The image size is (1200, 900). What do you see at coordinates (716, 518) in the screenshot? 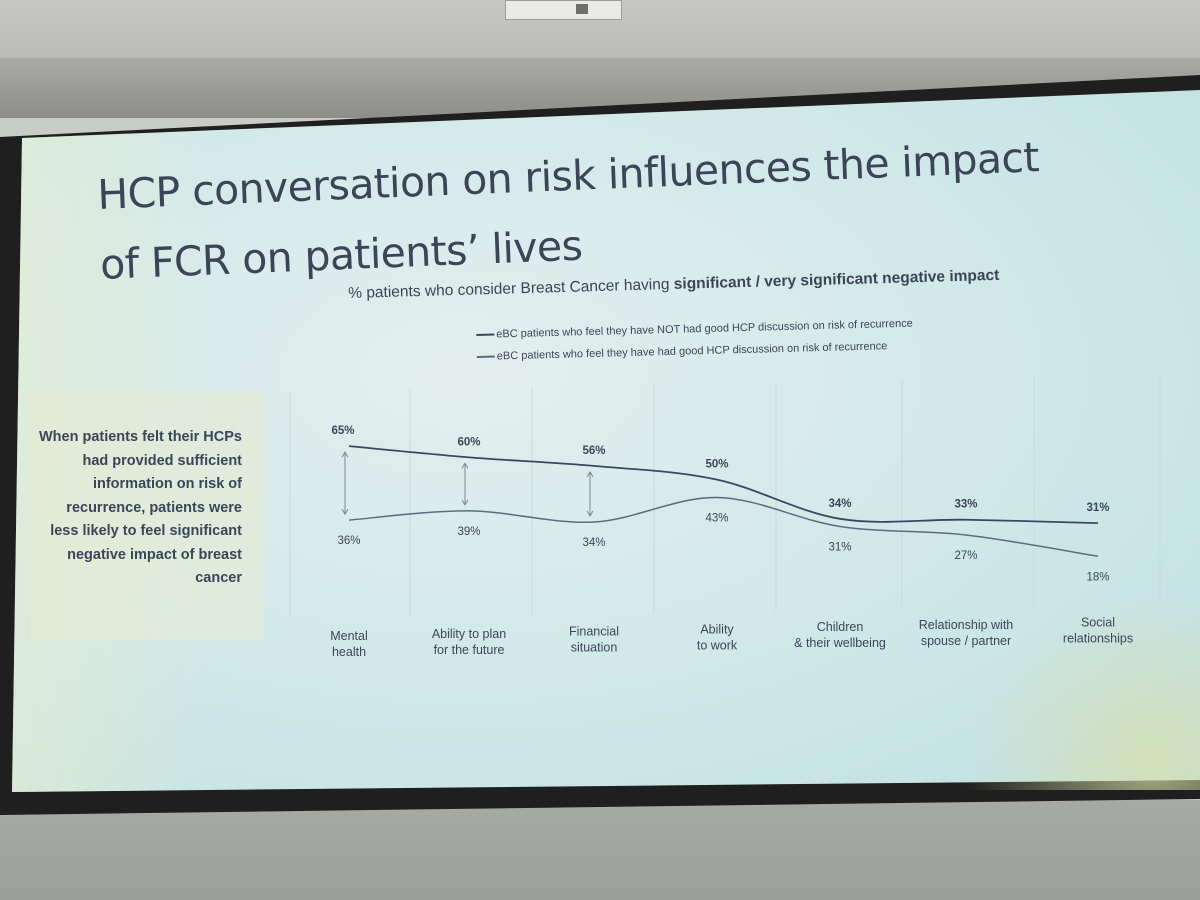
I see `data-label-good-3: 43%` at bounding box center [716, 518].